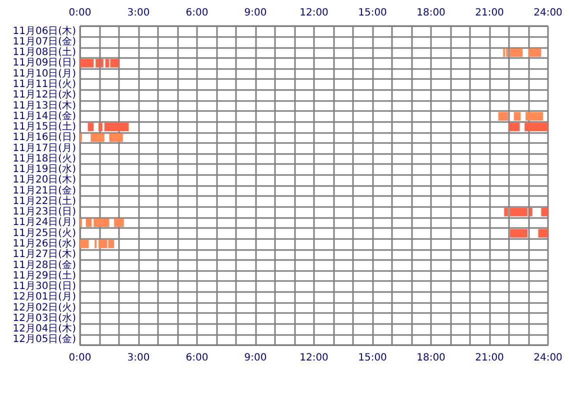 This screenshot has height=400, width=570. Describe the element at coordinates (431, 358) in the screenshot. I see `x-tick-label: 18:00` at that location.